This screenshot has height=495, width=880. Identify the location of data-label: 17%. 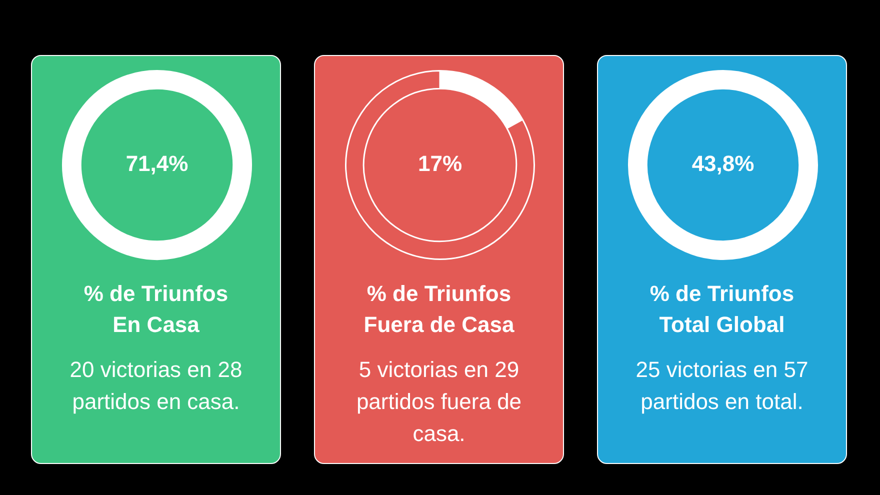
(440, 163).